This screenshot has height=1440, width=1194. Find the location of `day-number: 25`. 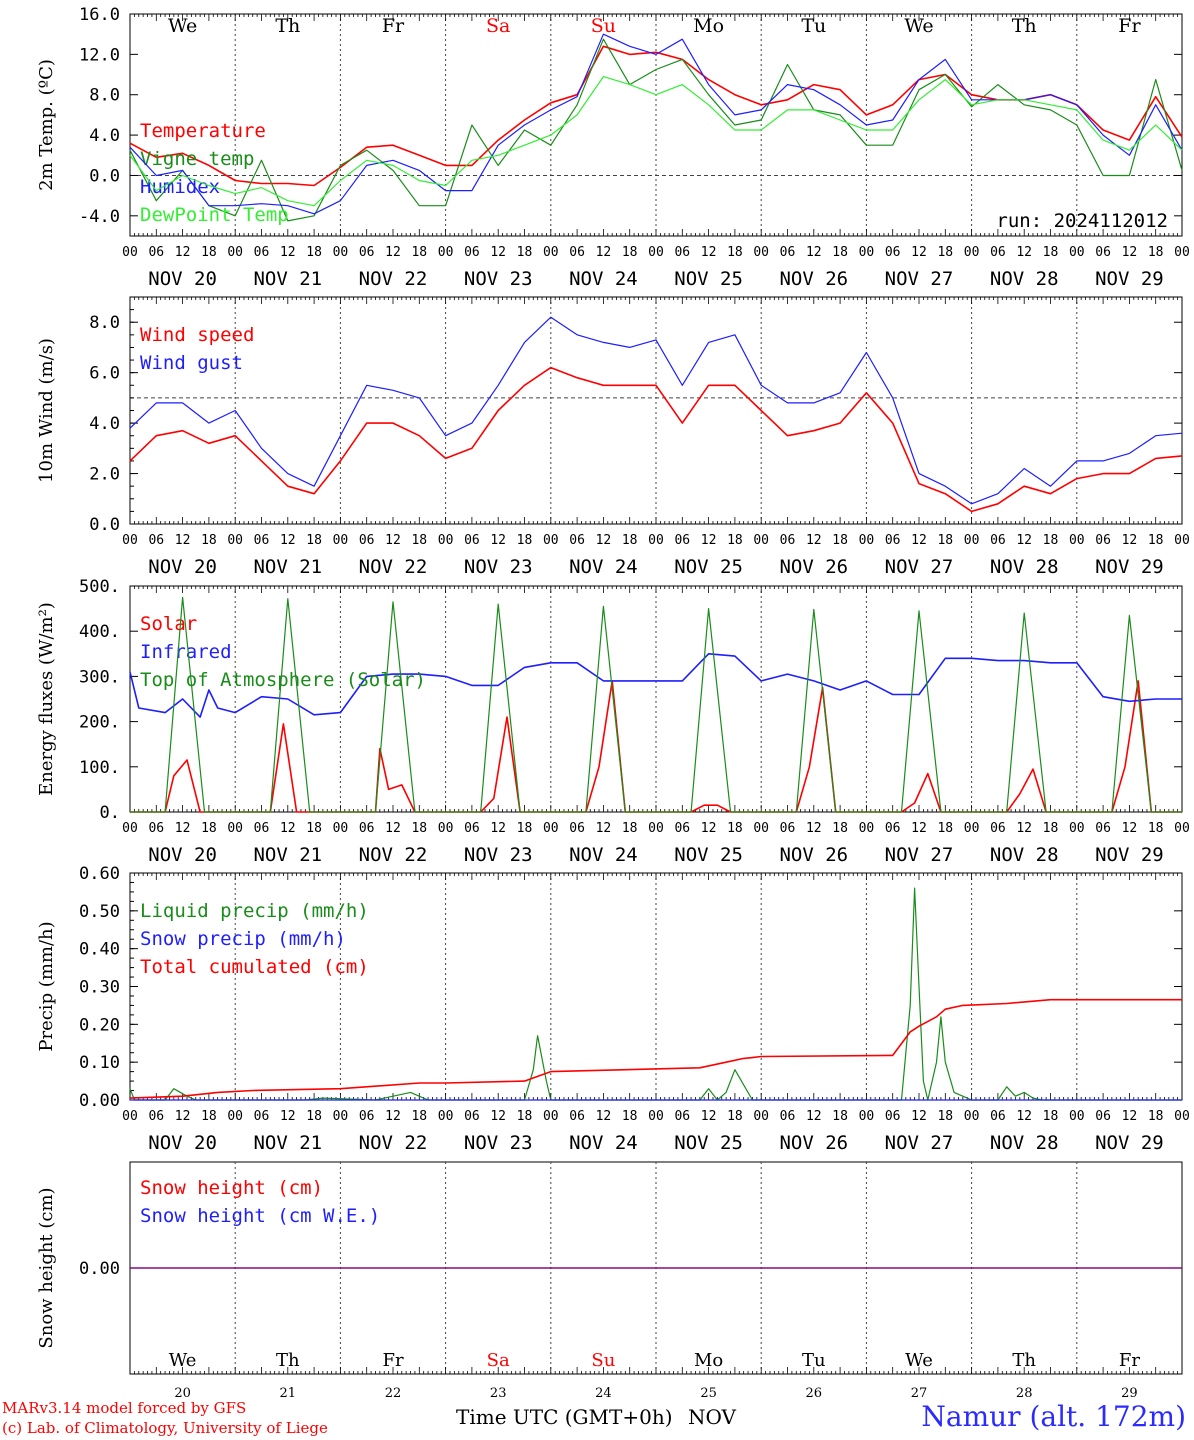

day-number: 25 is located at coordinates (708, 1393).